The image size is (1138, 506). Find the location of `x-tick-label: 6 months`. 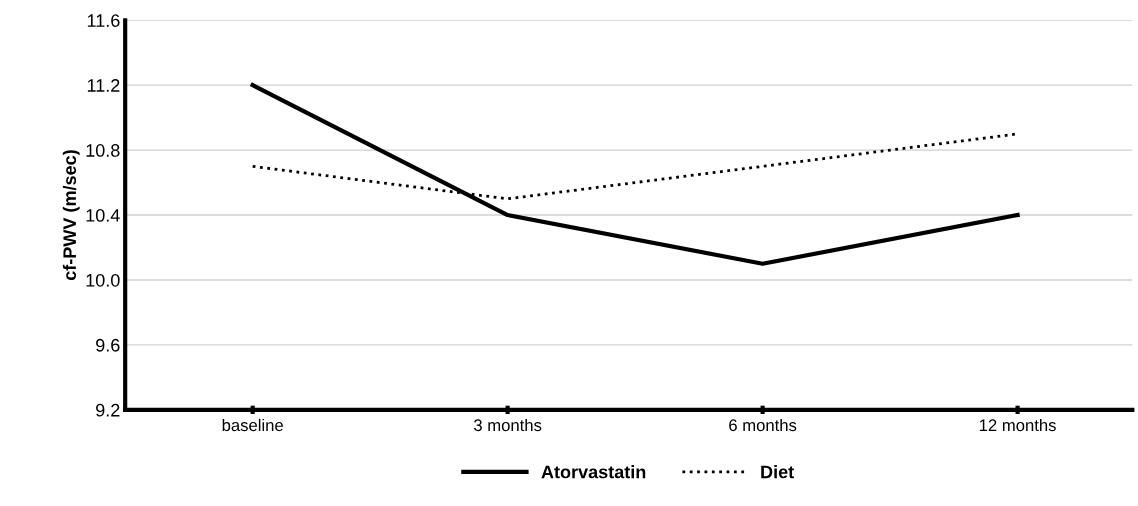

x-tick-label: 6 months is located at coordinates (763, 425).